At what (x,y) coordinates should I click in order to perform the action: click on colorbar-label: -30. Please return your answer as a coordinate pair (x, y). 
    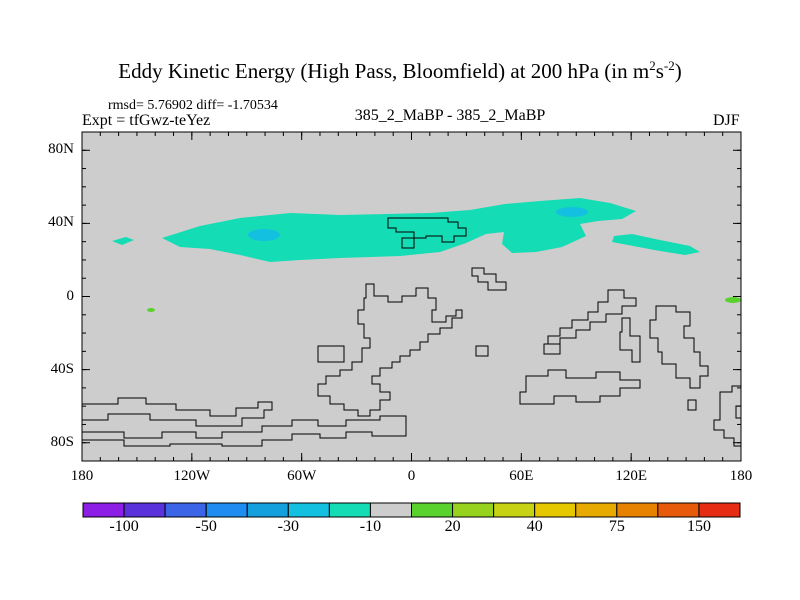
    Looking at the image, I should click on (288, 526).